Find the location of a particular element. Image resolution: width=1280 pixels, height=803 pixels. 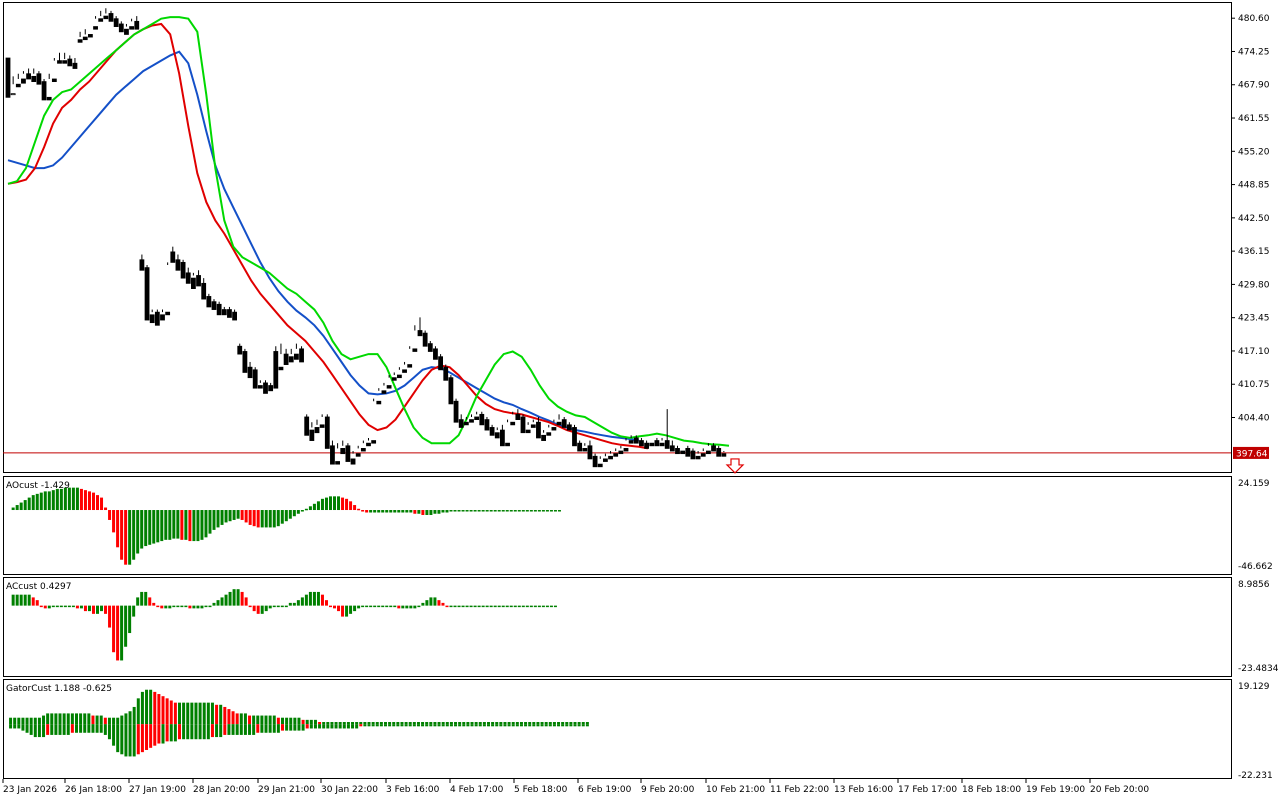

y-tick-label: 429.80 is located at coordinates (1254, 285).